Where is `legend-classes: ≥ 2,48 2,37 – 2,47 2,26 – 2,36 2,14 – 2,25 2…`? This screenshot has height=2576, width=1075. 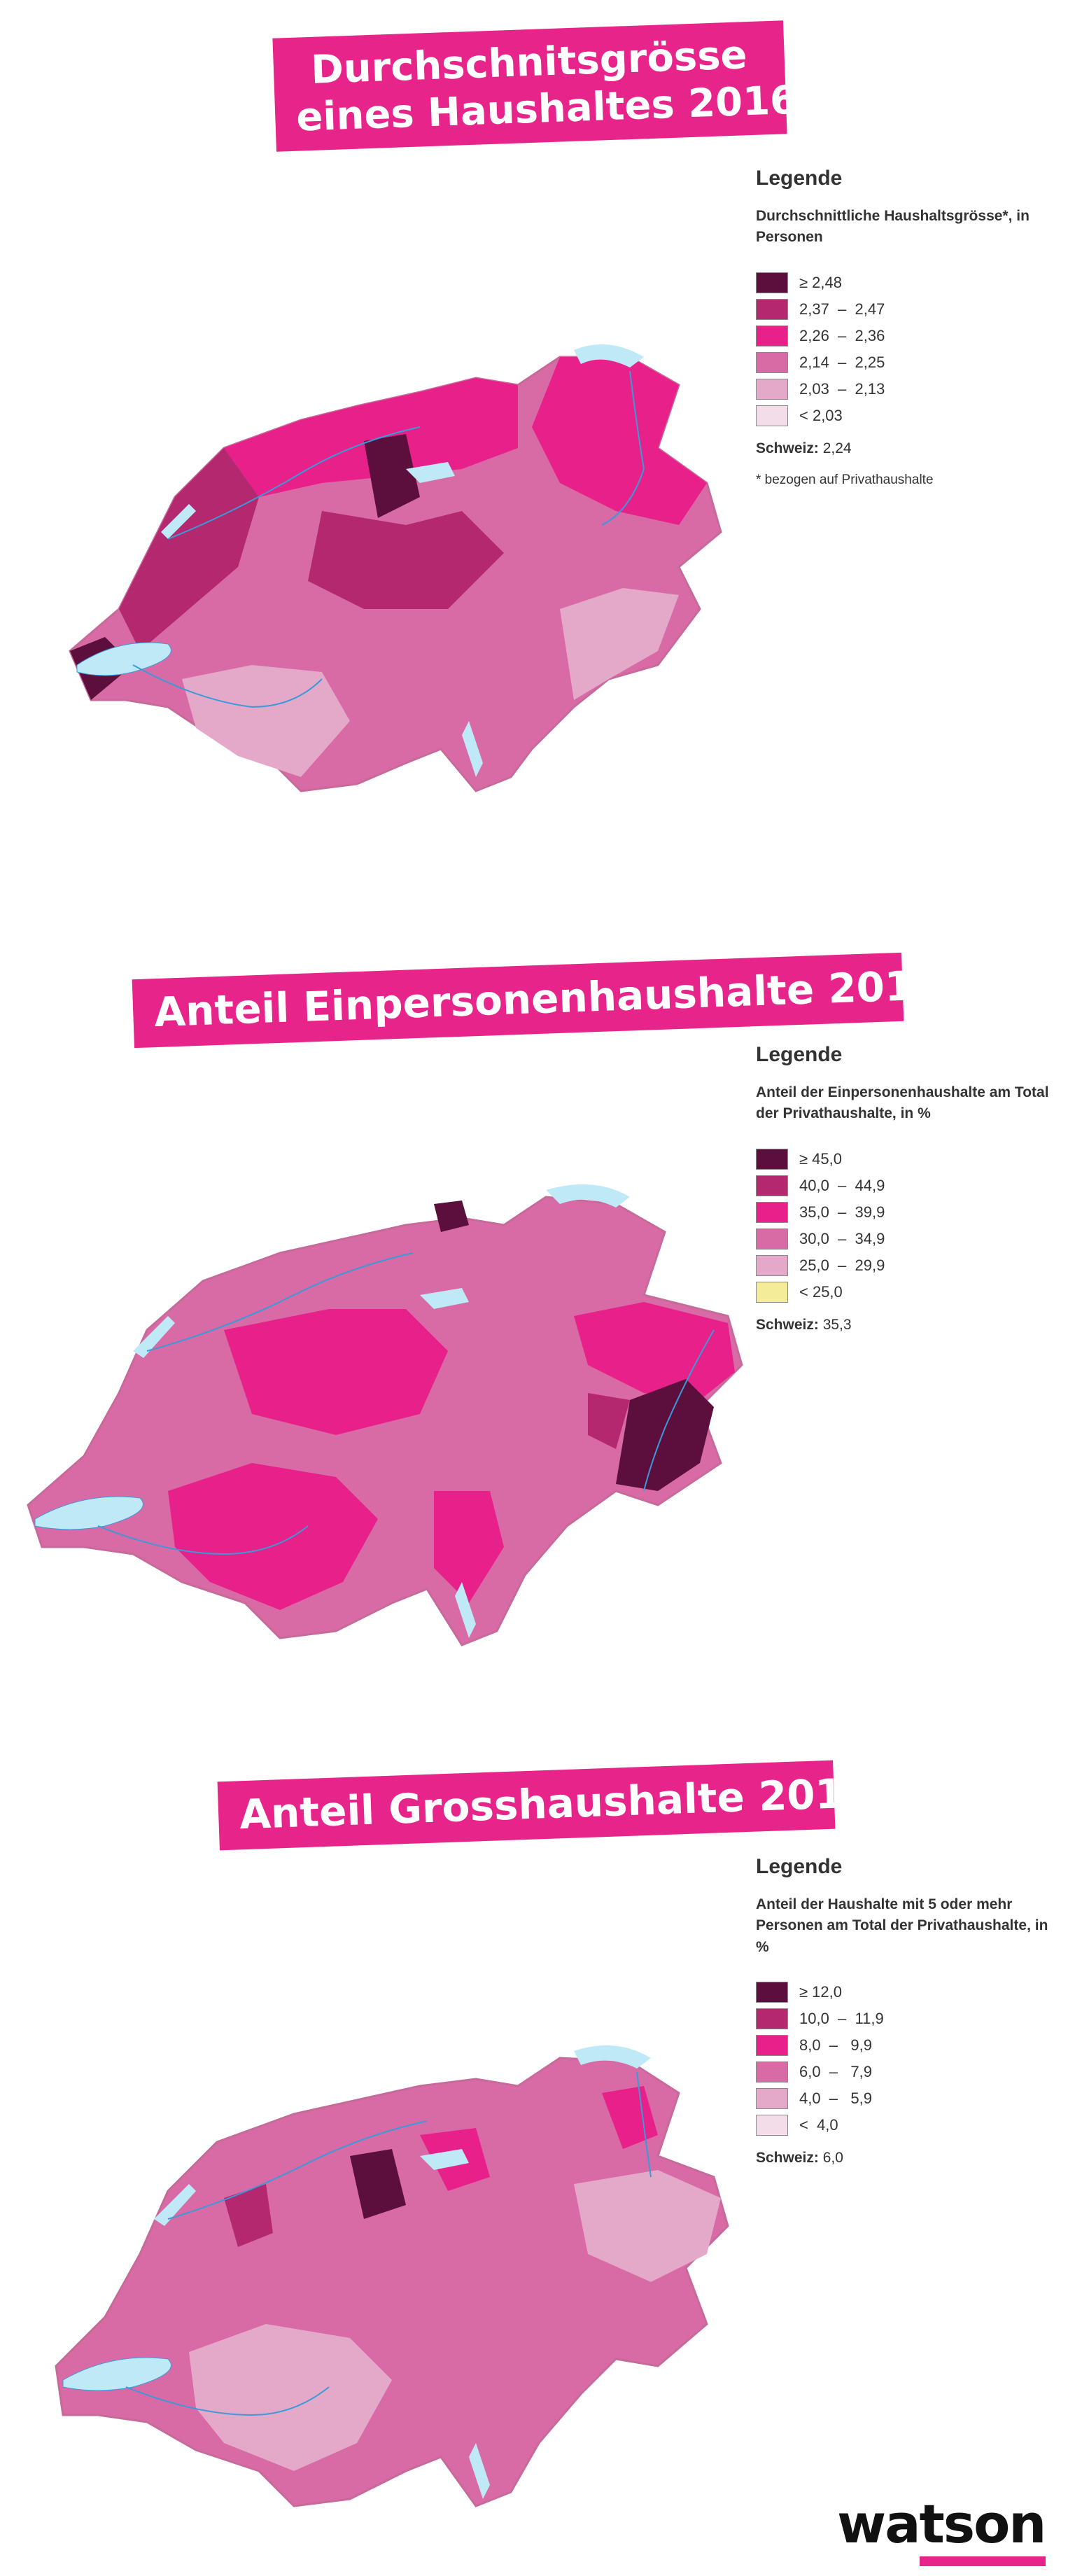
legend-classes: ≥ 2,48 2,37 – 2,47 2,26 – 2,36 2,14 – 2,25 2… is located at coordinates (910, 349).